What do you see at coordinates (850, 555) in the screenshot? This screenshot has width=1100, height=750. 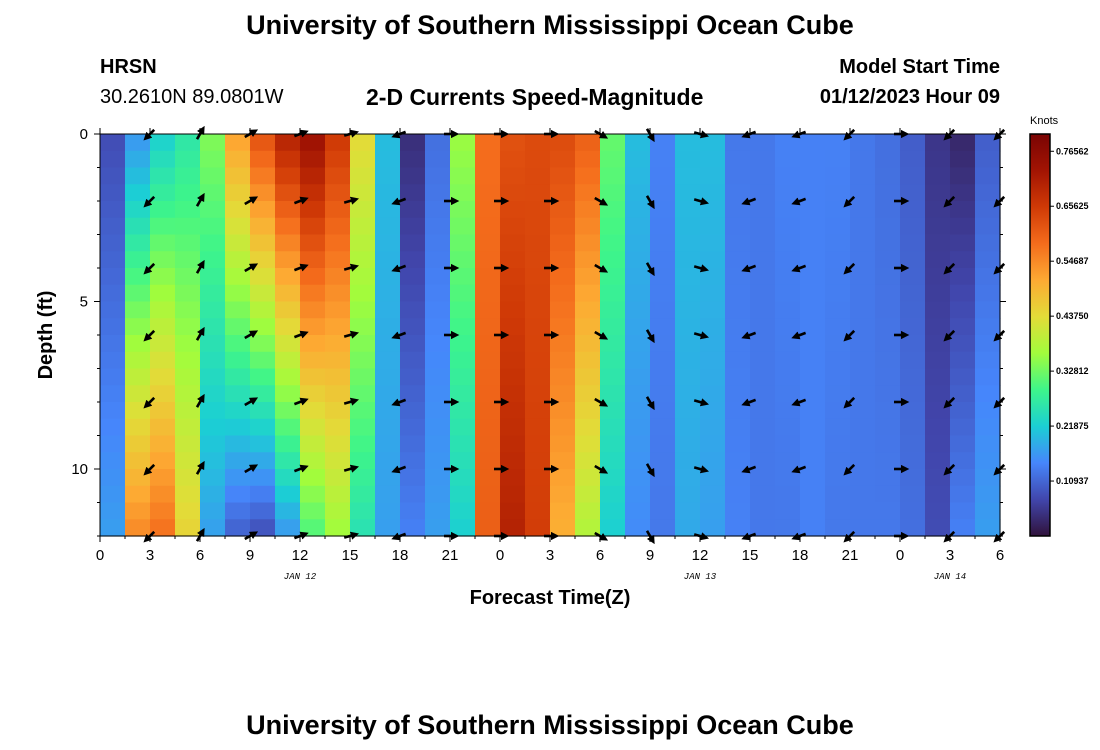 I see `x-tick-label: 21` at bounding box center [850, 555].